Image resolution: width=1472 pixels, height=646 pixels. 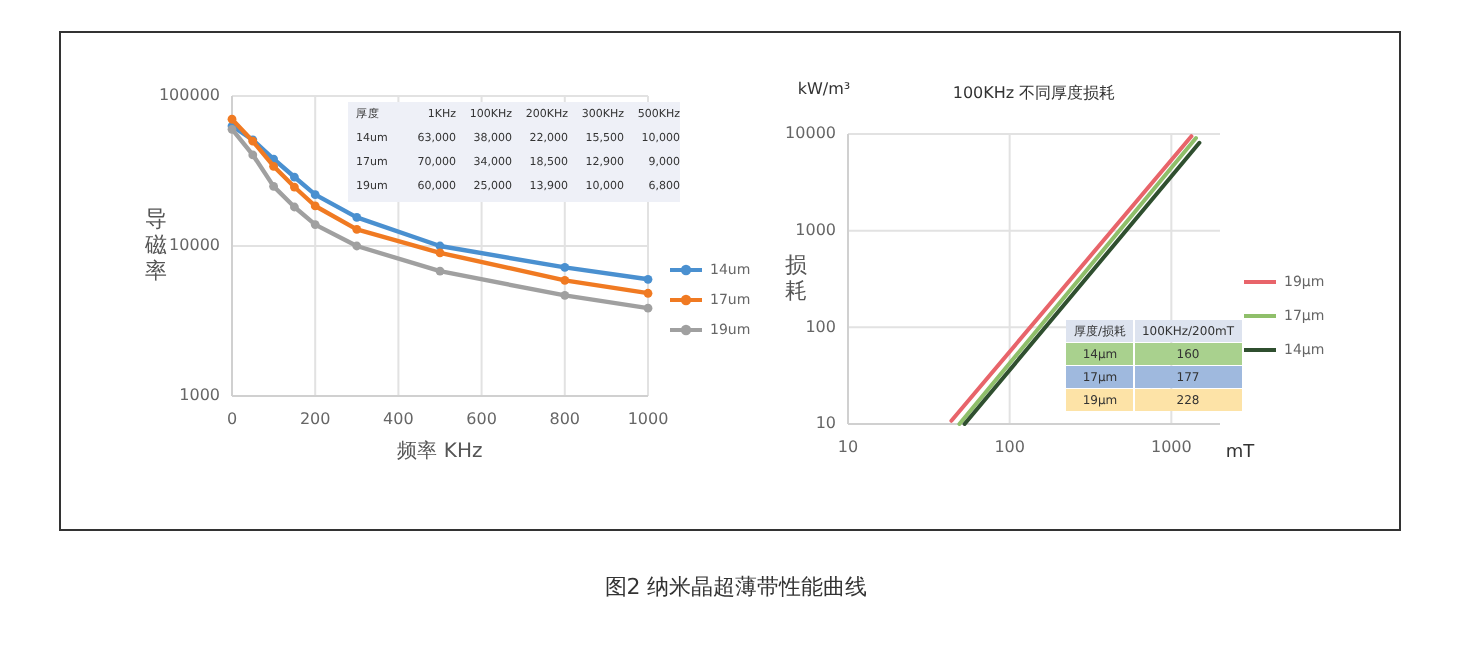 What do you see at coordinates (315, 419) in the screenshot?
I see `x-tick-label: 200` at bounding box center [315, 419].